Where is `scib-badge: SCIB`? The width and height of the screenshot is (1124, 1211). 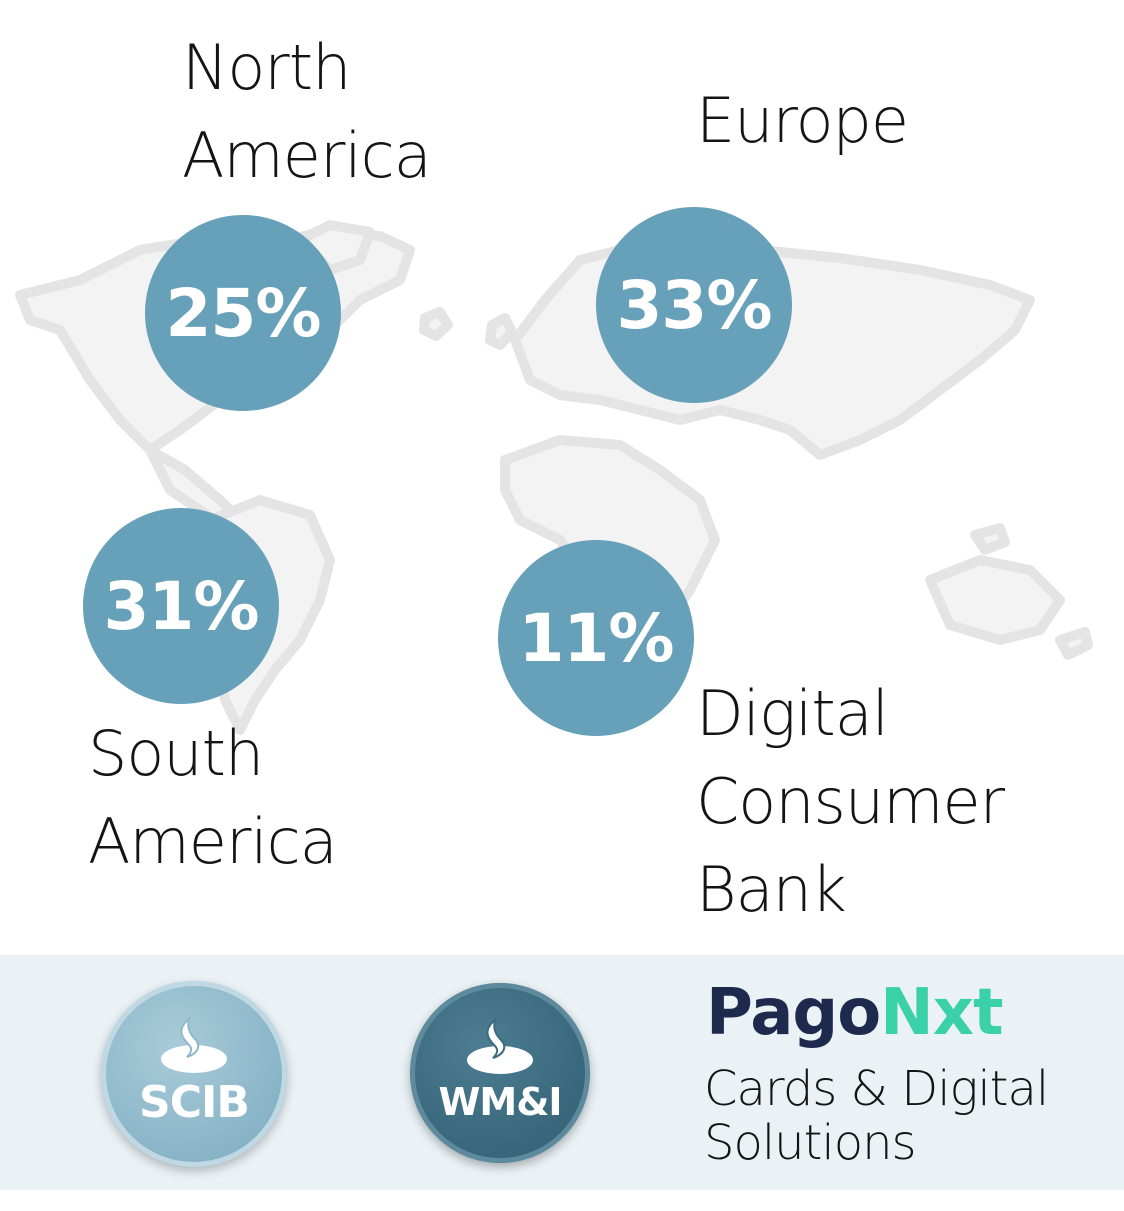 scib-badge: SCIB is located at coordinates (194, 1074).